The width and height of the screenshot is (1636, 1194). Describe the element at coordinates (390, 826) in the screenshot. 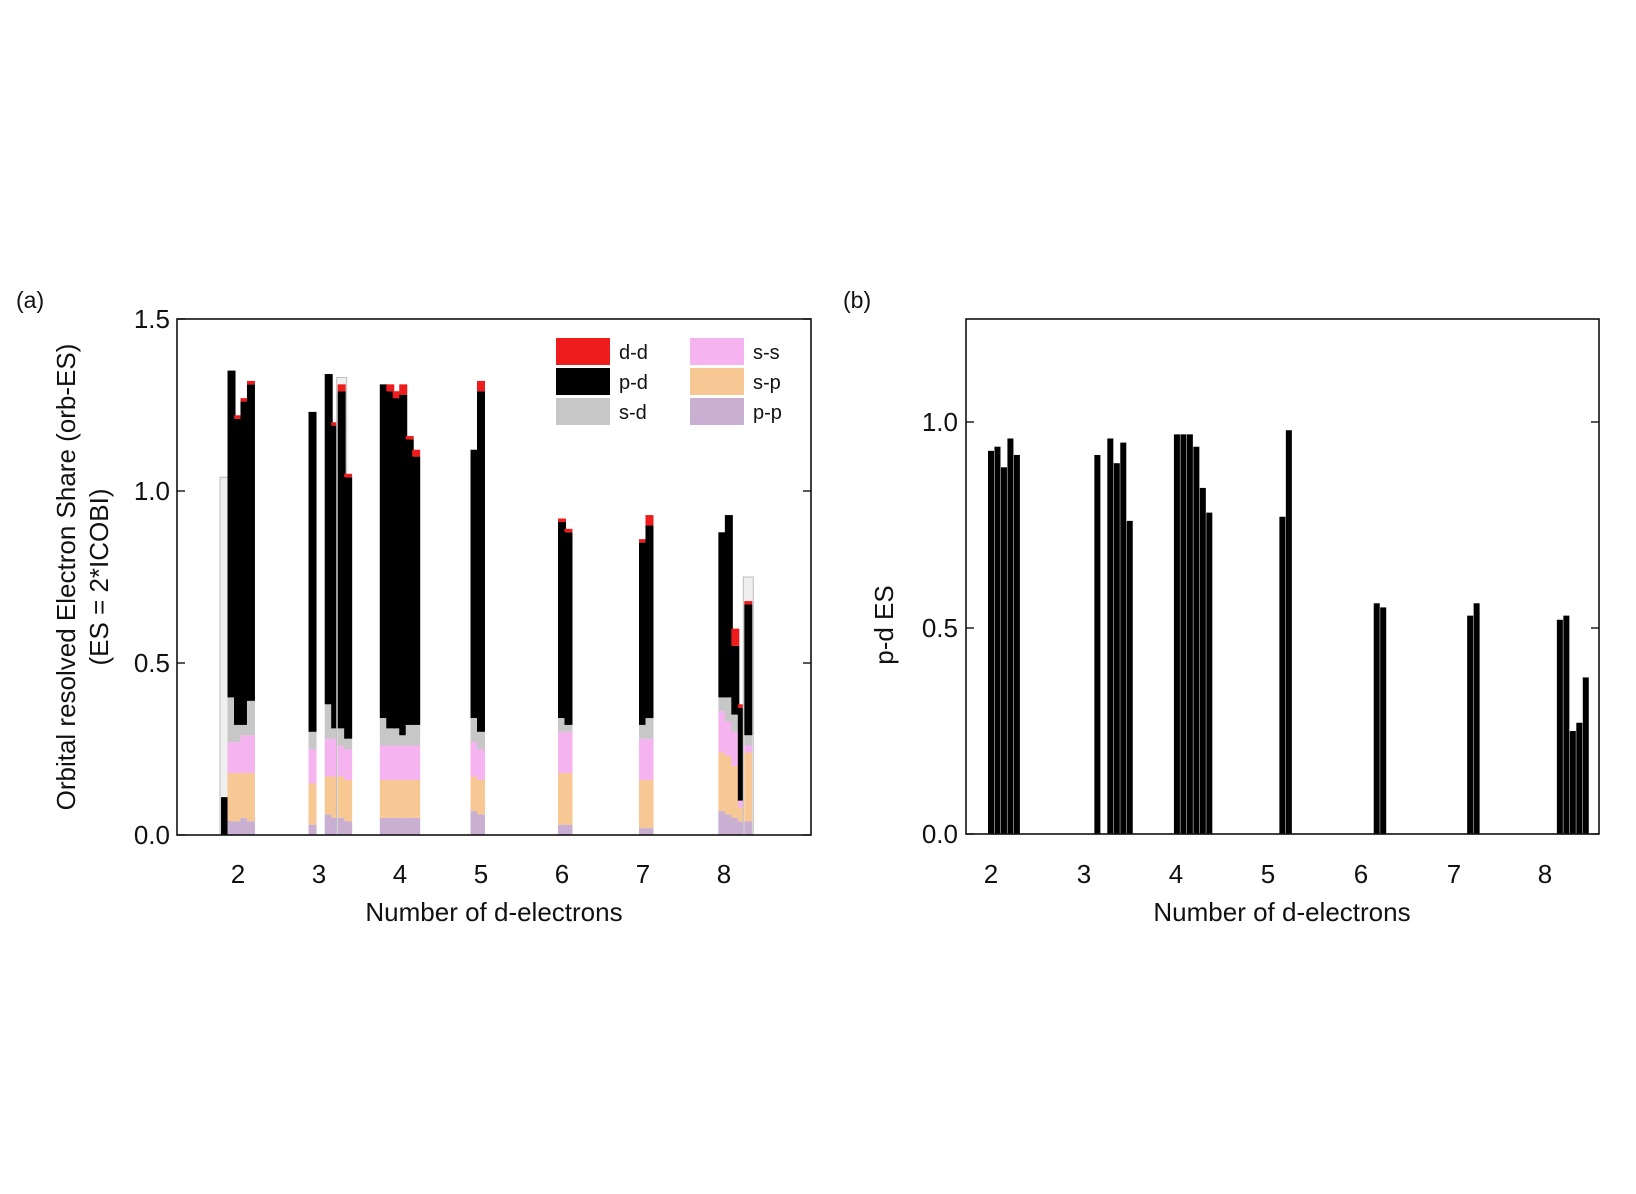

I see `a-bar-11-p-p` at that location.